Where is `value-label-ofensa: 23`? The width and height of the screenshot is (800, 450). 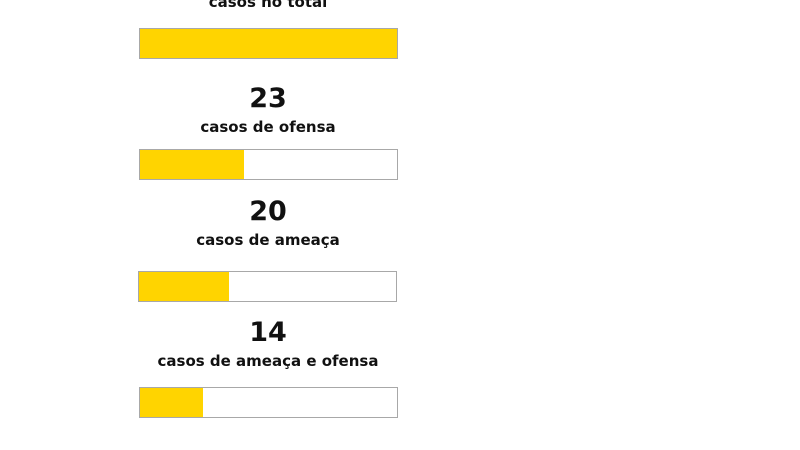 value-label-ofensa: 23 is located at coordinates (268, 98).